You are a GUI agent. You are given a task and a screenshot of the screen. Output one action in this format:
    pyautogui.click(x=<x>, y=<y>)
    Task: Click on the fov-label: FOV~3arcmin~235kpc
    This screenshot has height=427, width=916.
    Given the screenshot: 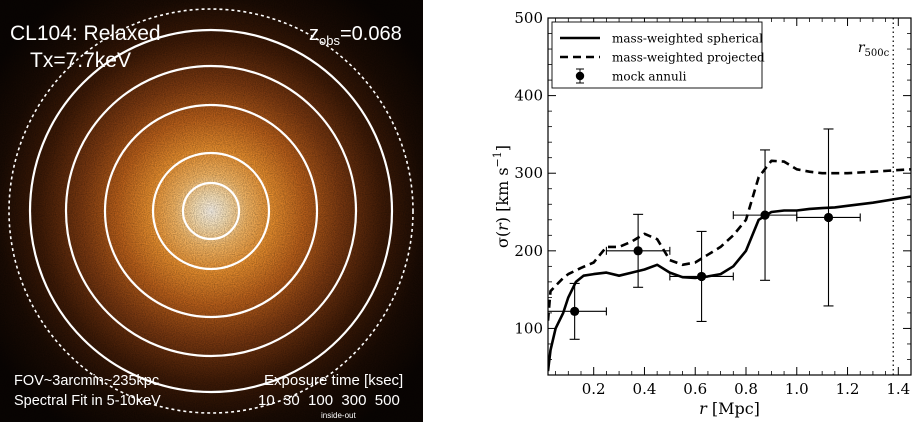 What is the action you would take?
    pyautogui.click(x=86, y=381)
    